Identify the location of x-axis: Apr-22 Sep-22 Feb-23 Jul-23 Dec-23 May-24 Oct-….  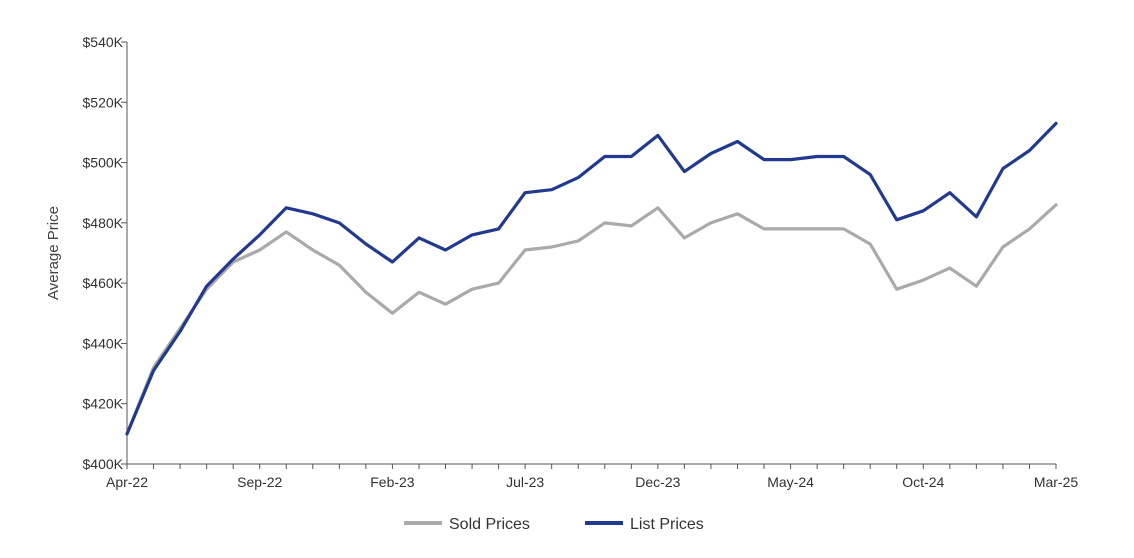
(592, 476).